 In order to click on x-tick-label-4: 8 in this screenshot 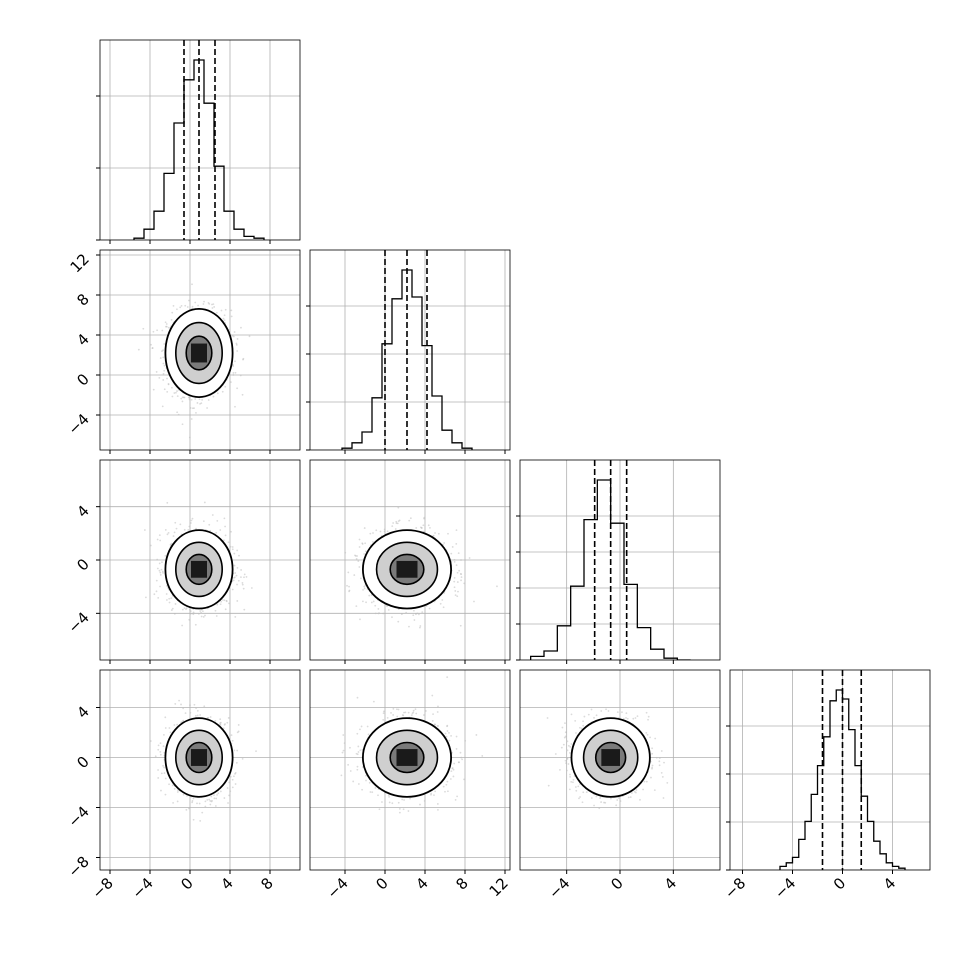, I will do `click(266, 883)`.